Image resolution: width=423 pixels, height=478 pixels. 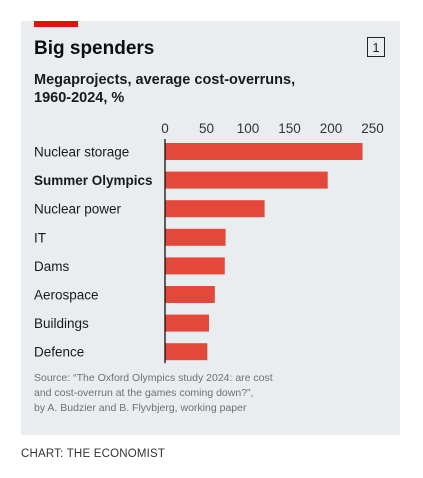 What do you see at coordinates (56, 24) in the screenshot?
I see `economist-red-tag` at bounding box center [56, 24].